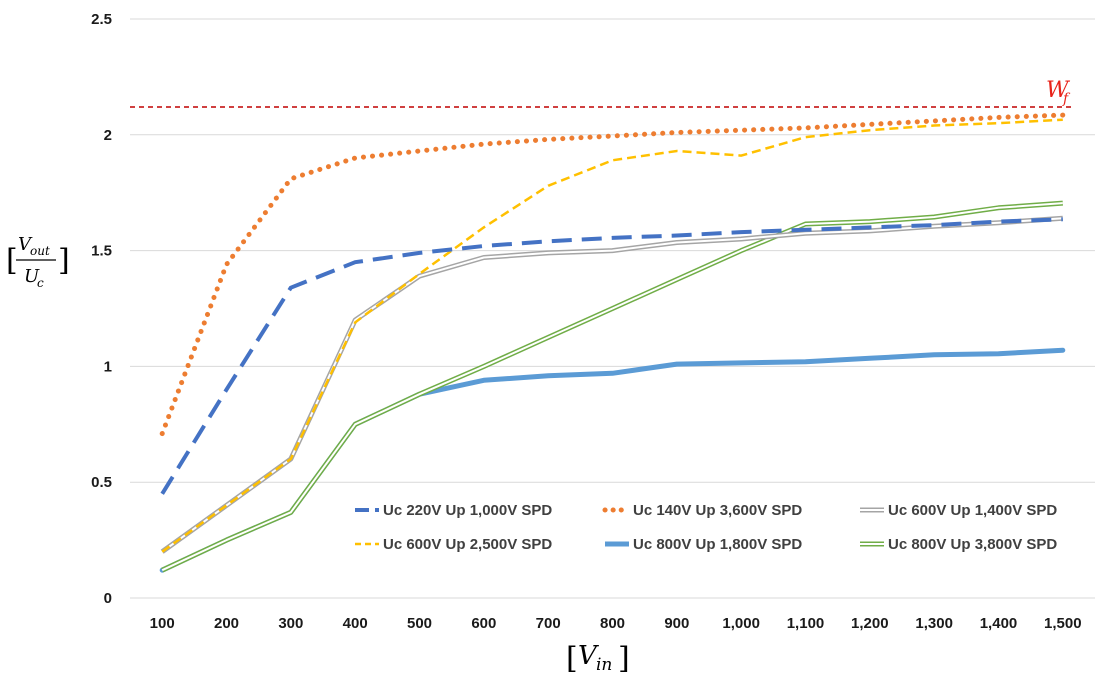 The image size is (1103, 678). I want to click on y-axis-label: [ V out U c ], so click(38, 262).